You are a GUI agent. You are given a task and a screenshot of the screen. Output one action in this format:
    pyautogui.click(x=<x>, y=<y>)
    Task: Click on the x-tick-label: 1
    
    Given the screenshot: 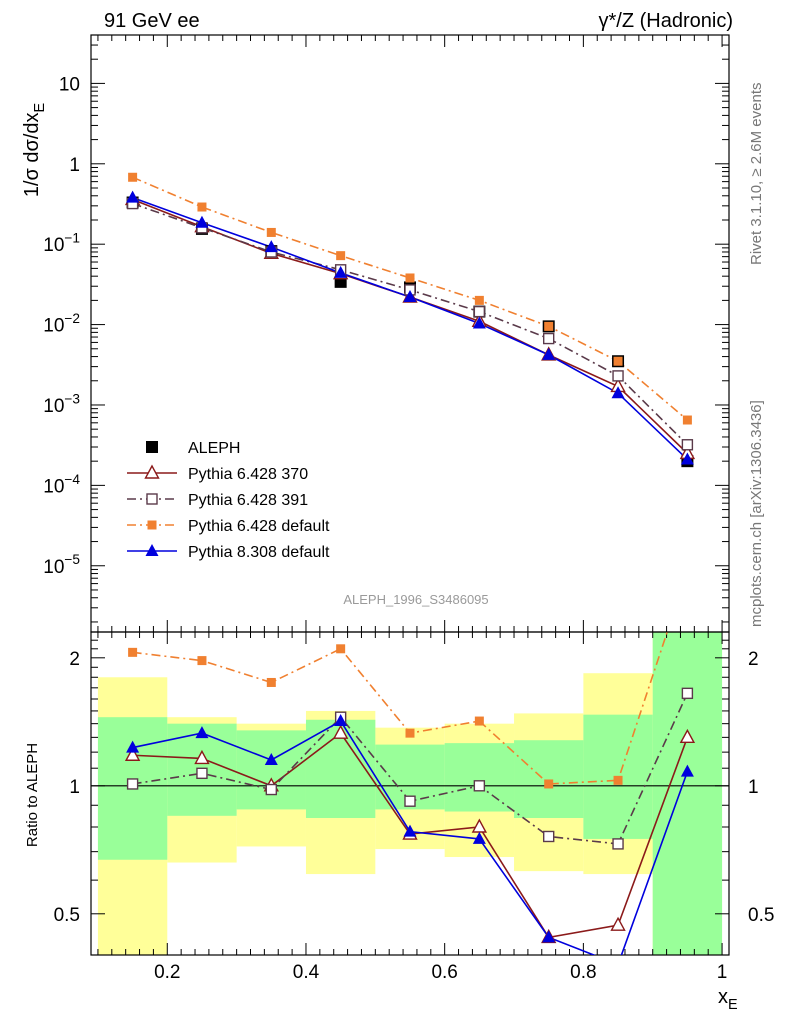 What is the action you would take?
    pyautogui.click(x=722, y=972)
    